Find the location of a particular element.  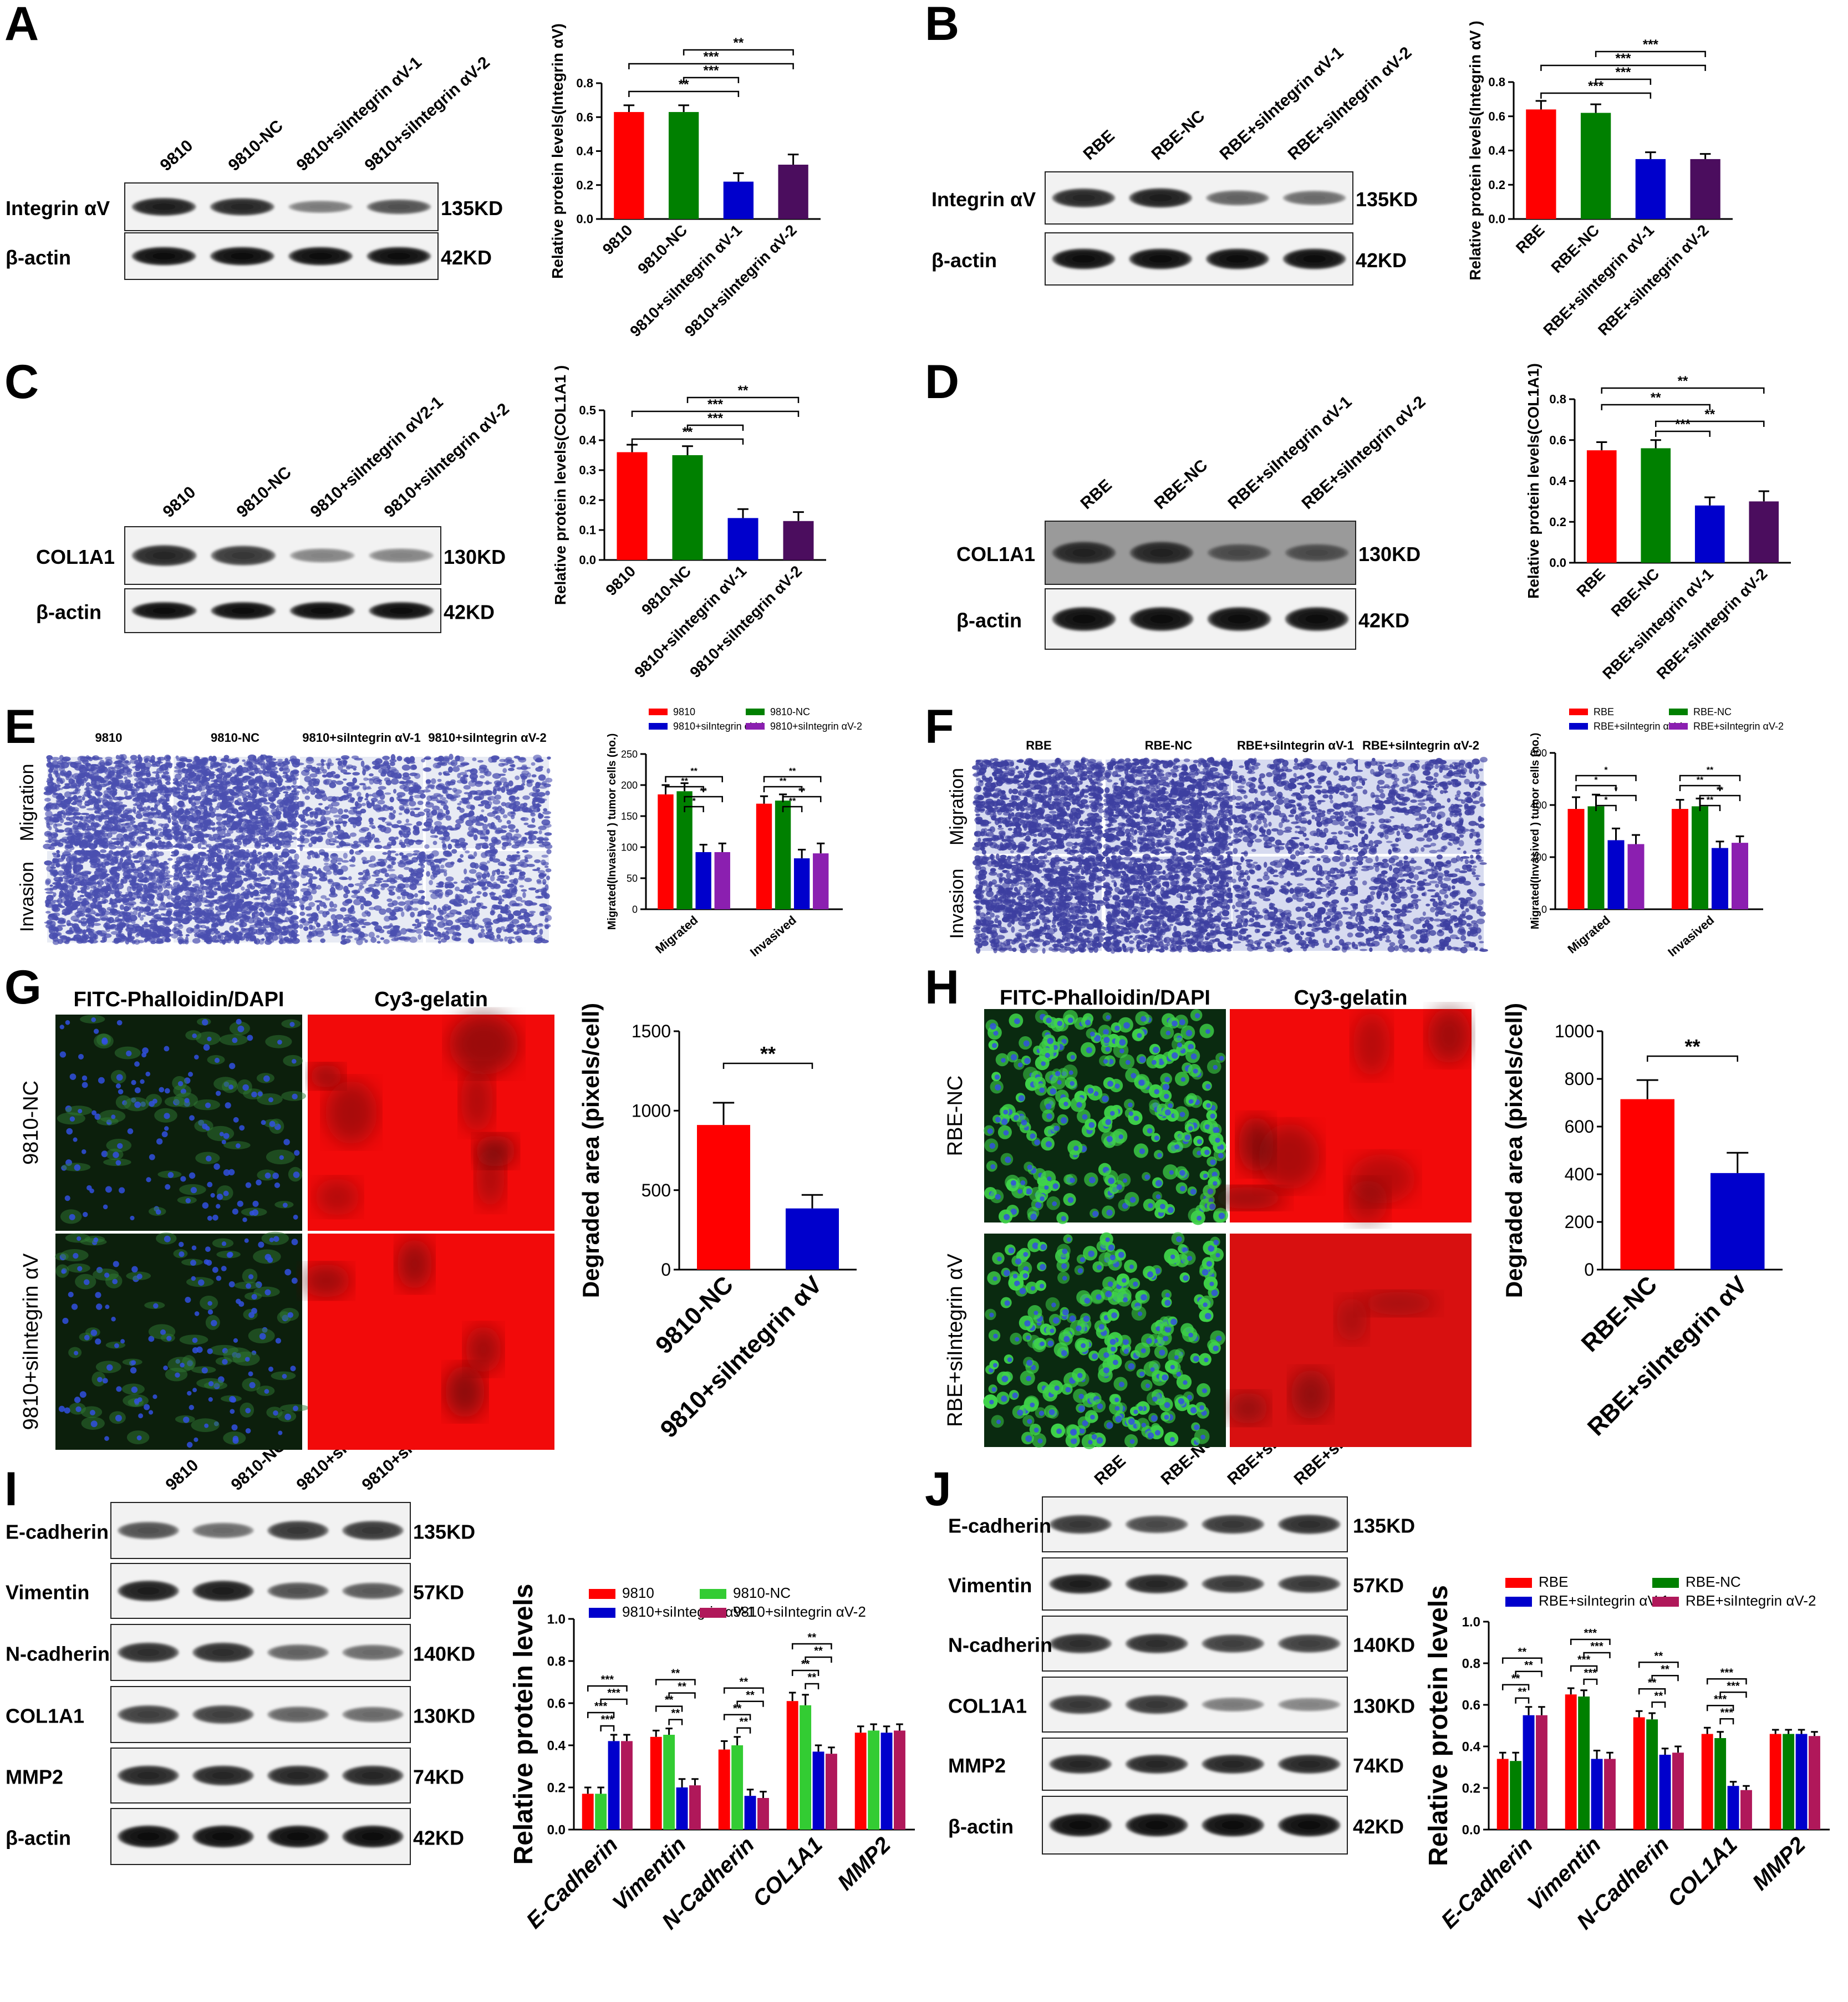

kd-label: 42KD is located at coordinates (467, 257).